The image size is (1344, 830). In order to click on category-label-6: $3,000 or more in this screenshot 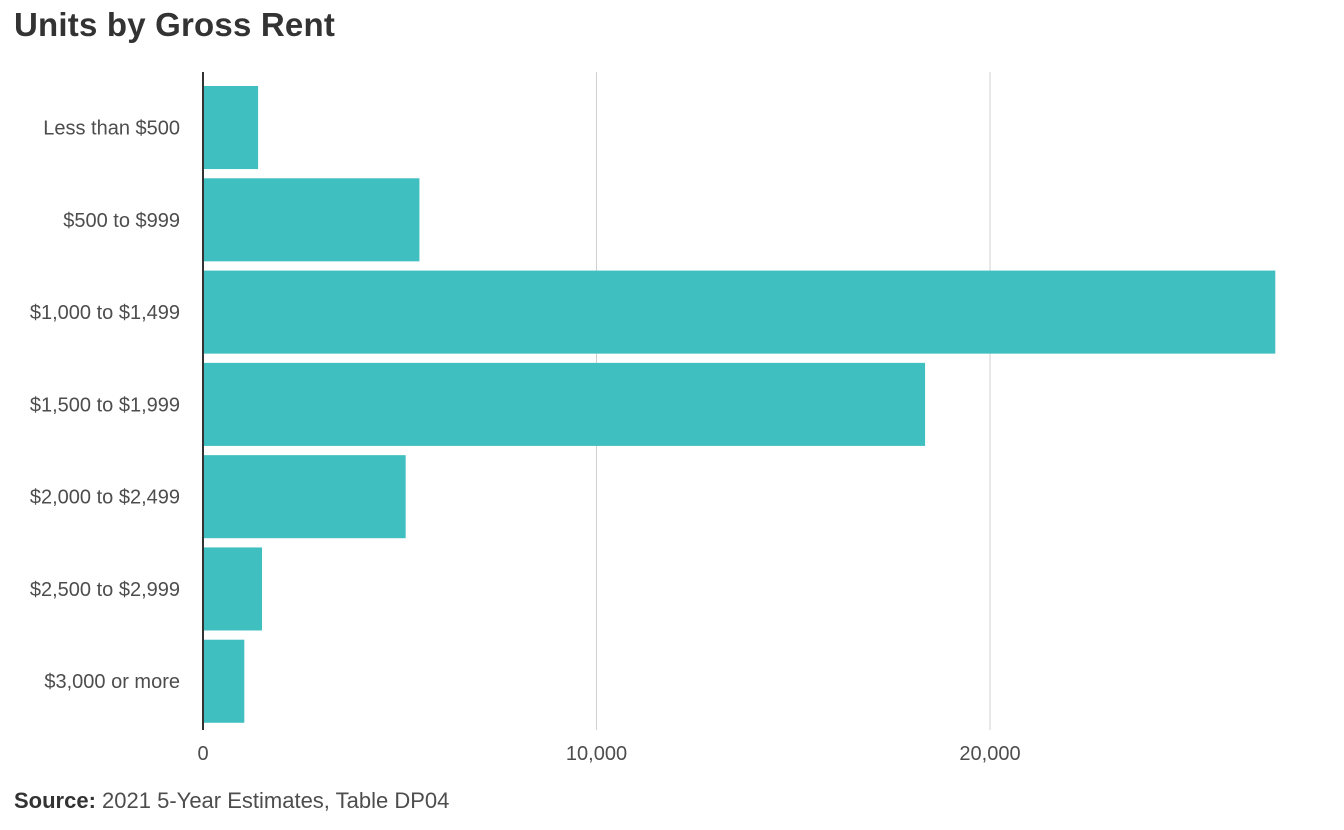, I will do `click(112, 682)`.